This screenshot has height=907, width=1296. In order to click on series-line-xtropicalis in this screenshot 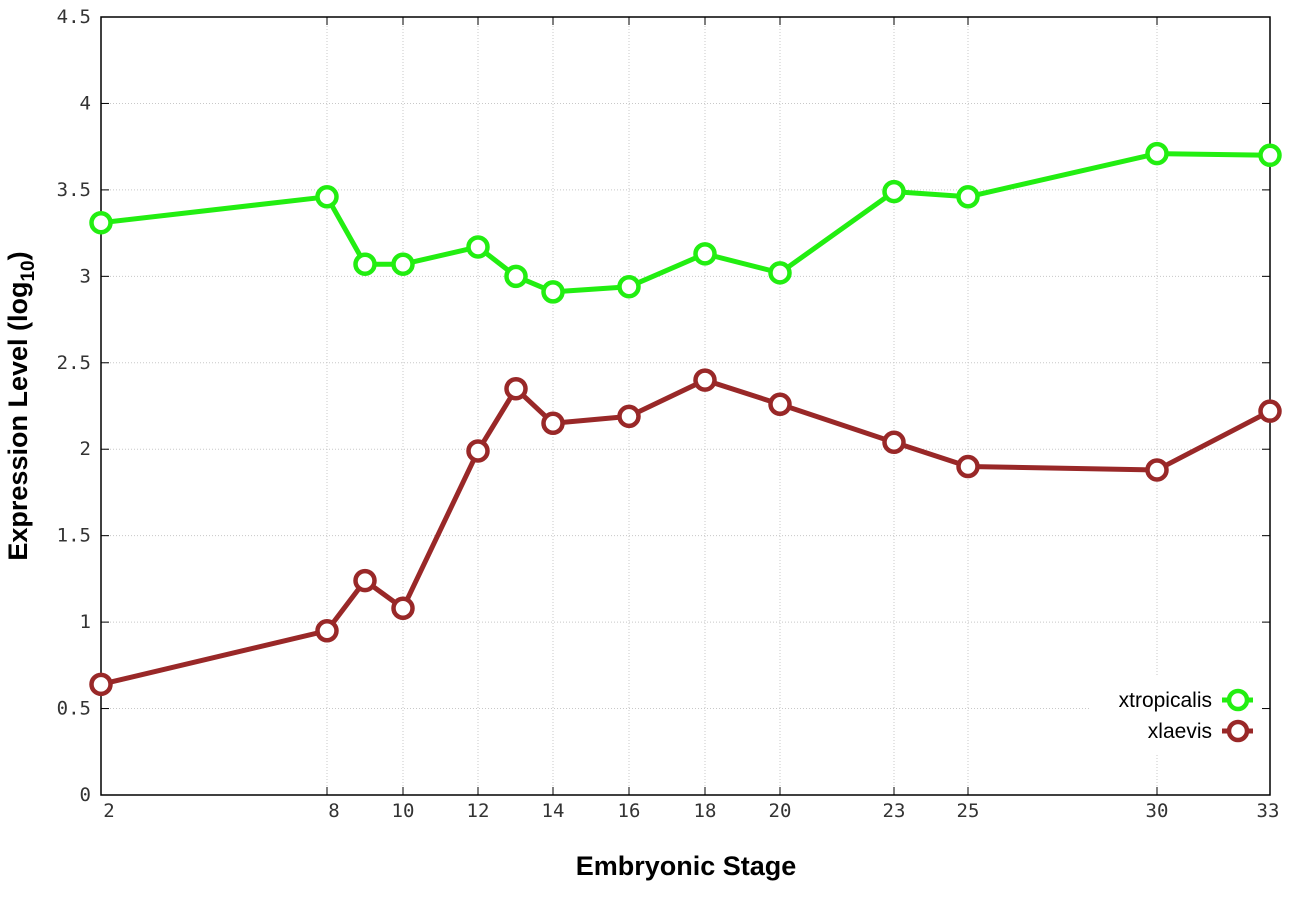, I will do `click(685, 223)`.